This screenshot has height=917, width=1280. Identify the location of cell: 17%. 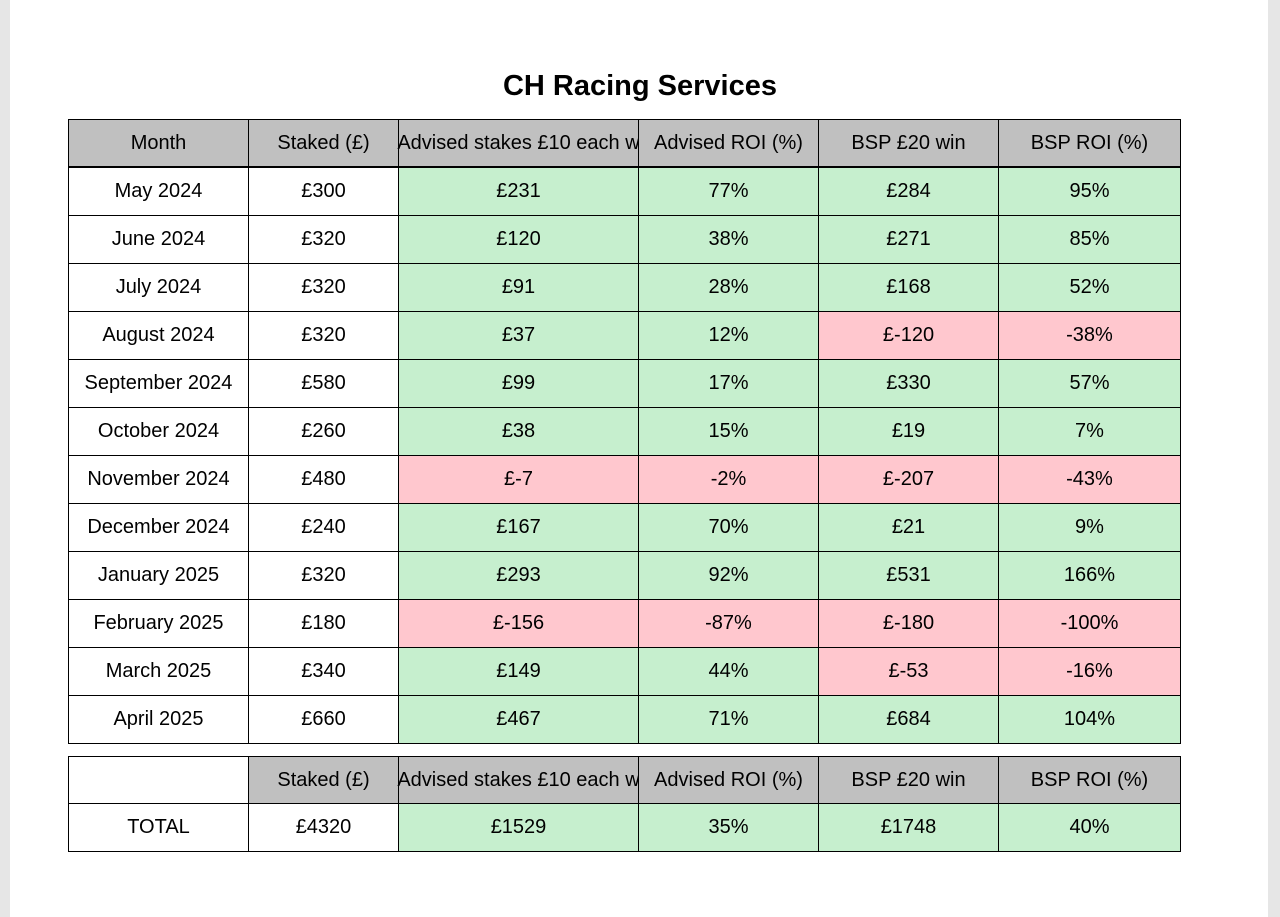
(728, 383).